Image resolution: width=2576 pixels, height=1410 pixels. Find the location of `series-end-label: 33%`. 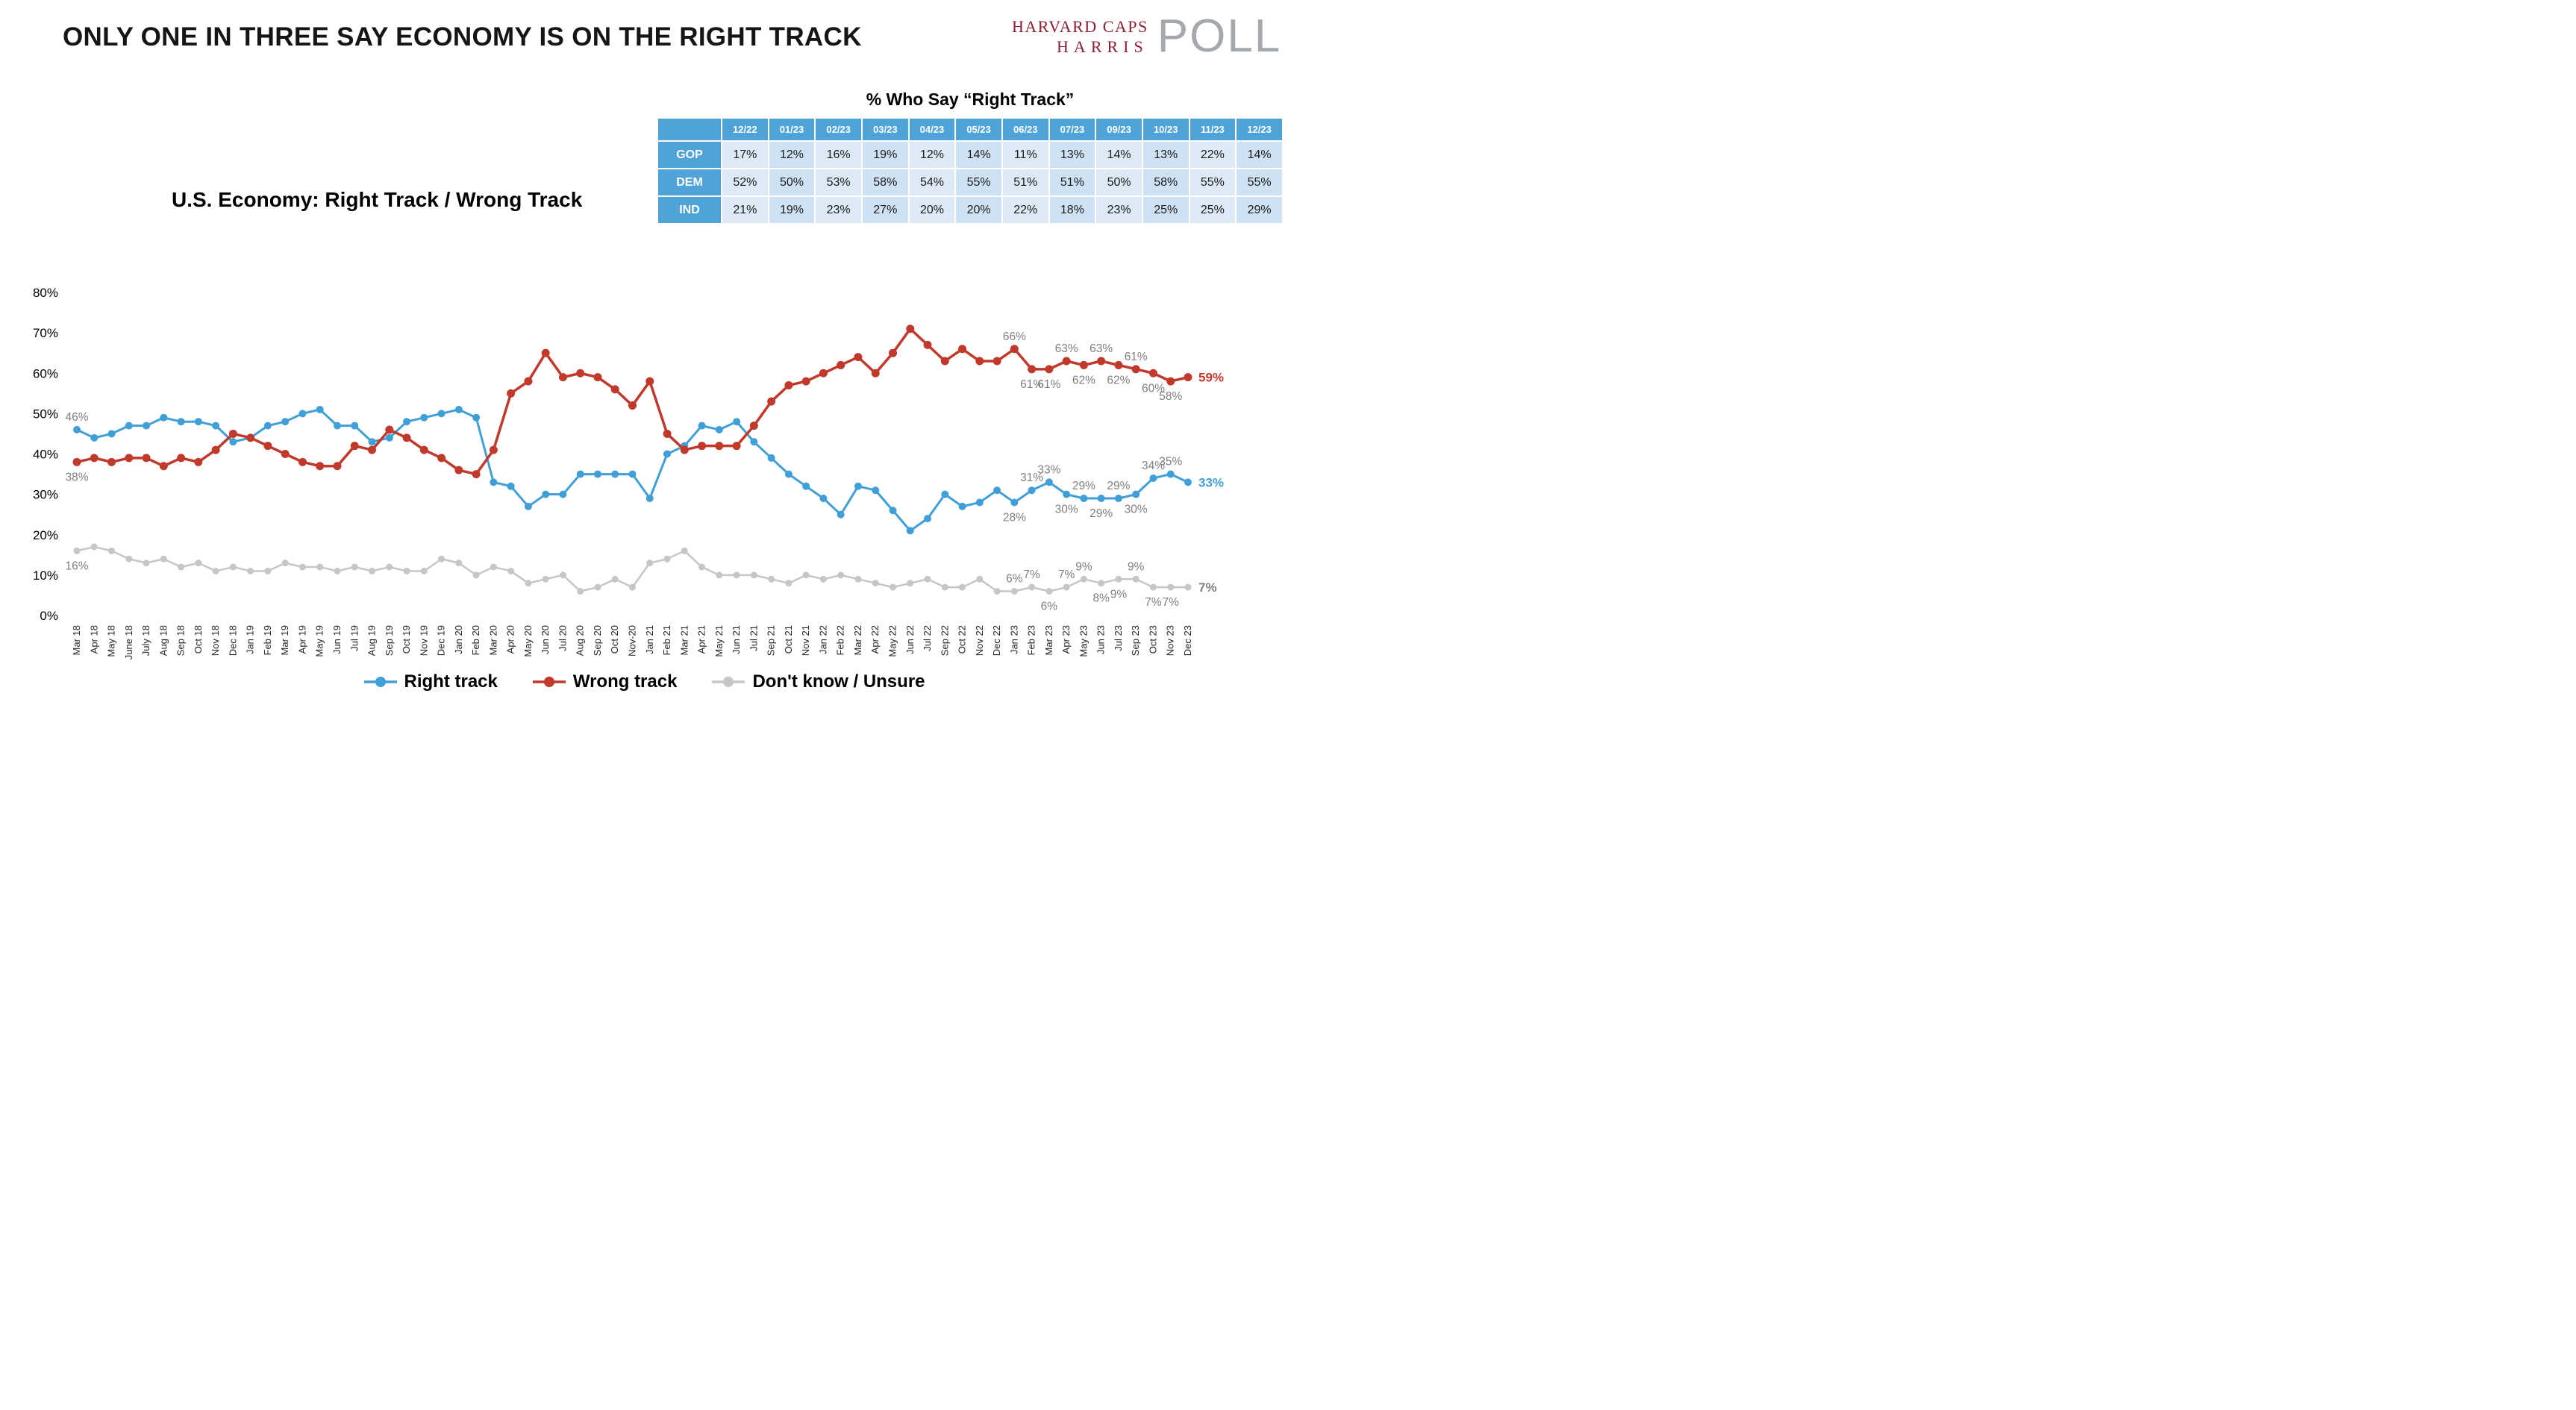

series-end-label: 33% is located at coordinates (1211, 482).